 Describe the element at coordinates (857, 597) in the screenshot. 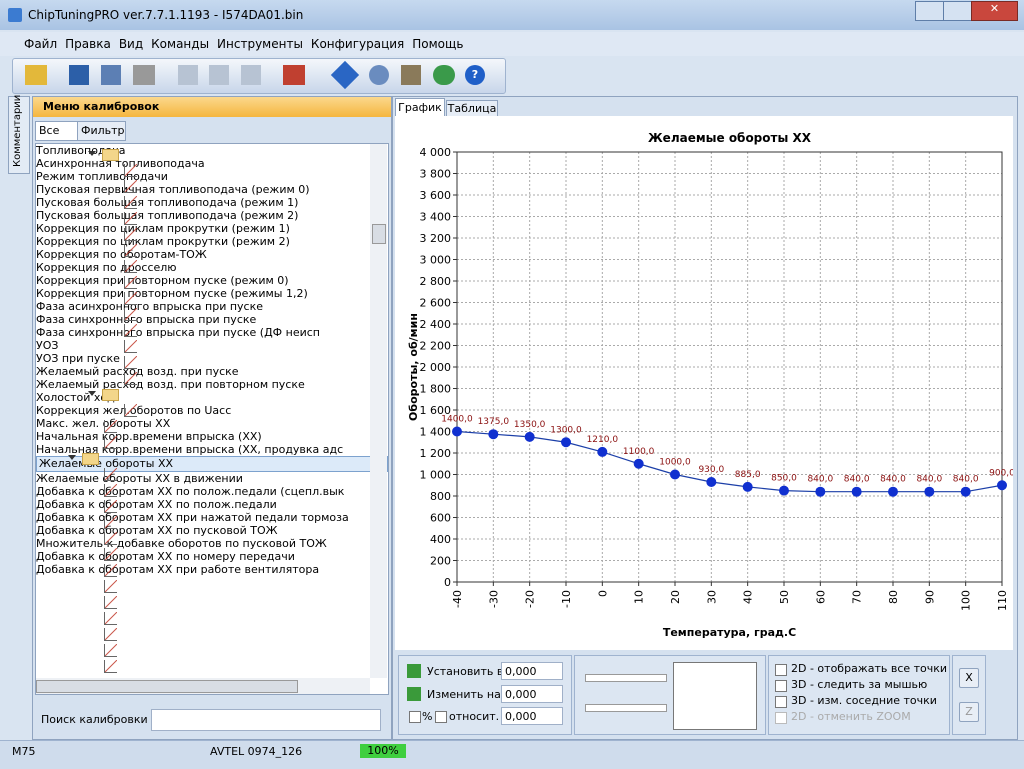

I see `x-tick-label: 70` at that location.